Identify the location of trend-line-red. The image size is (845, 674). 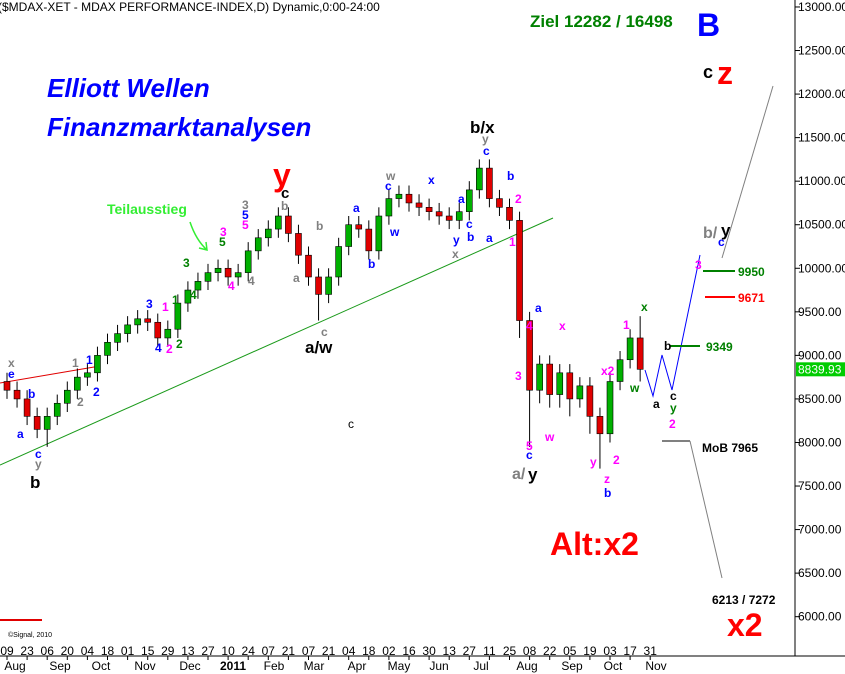
(50, 374).